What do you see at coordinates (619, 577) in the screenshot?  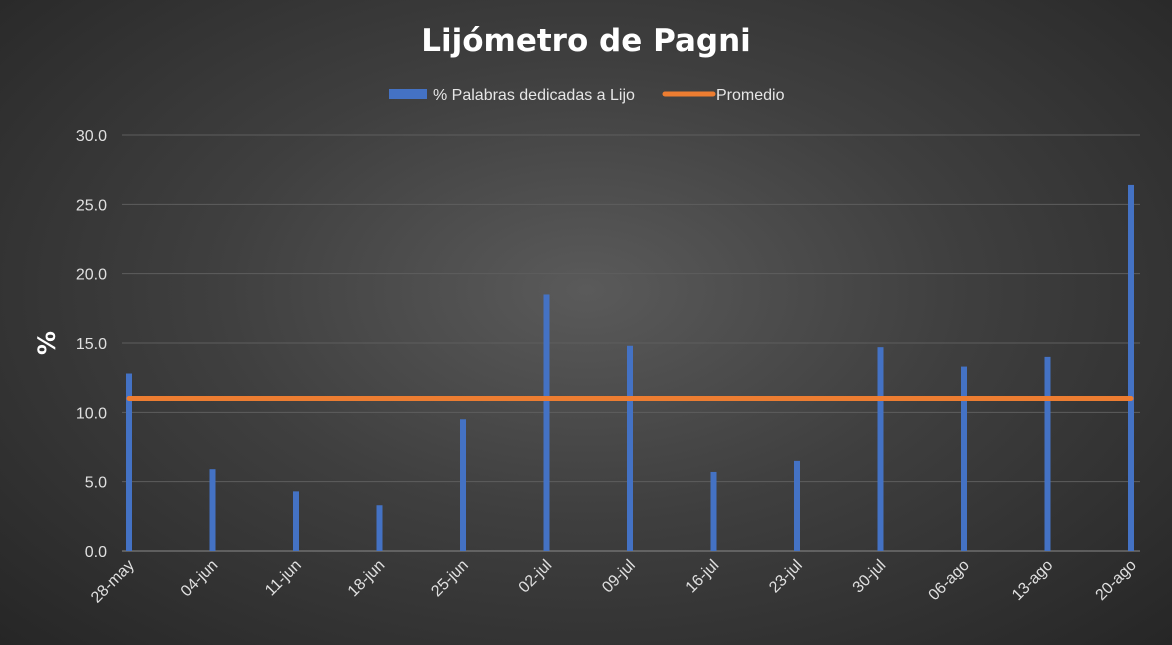 I see `x-tick-label: 09-jul` at bounding box center [619, 577].